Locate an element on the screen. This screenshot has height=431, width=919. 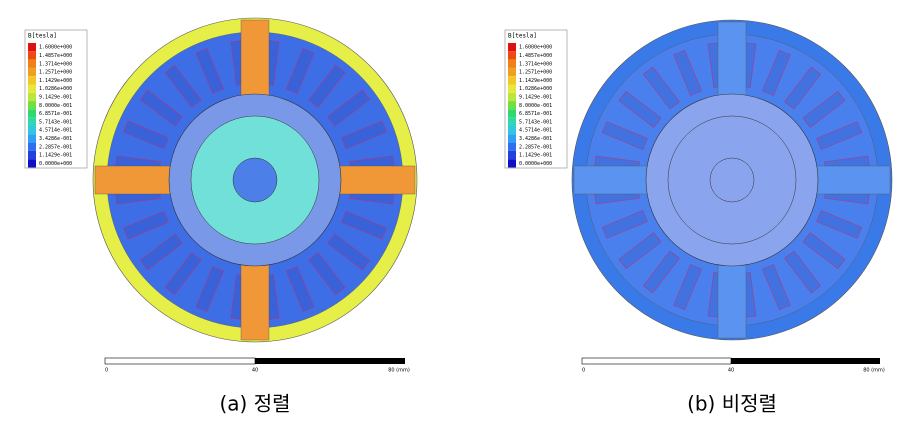
legend-value: 9.1429e-001 is located at coordinates (535, 98).